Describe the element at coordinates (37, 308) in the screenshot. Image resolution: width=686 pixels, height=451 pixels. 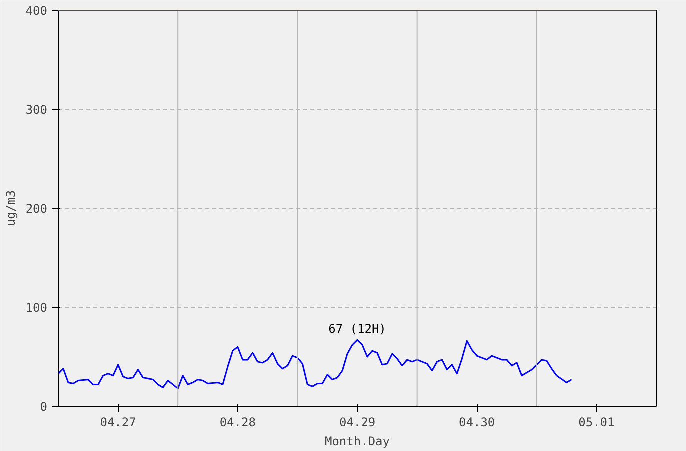
I see `y-tick-label: 100` at that location.